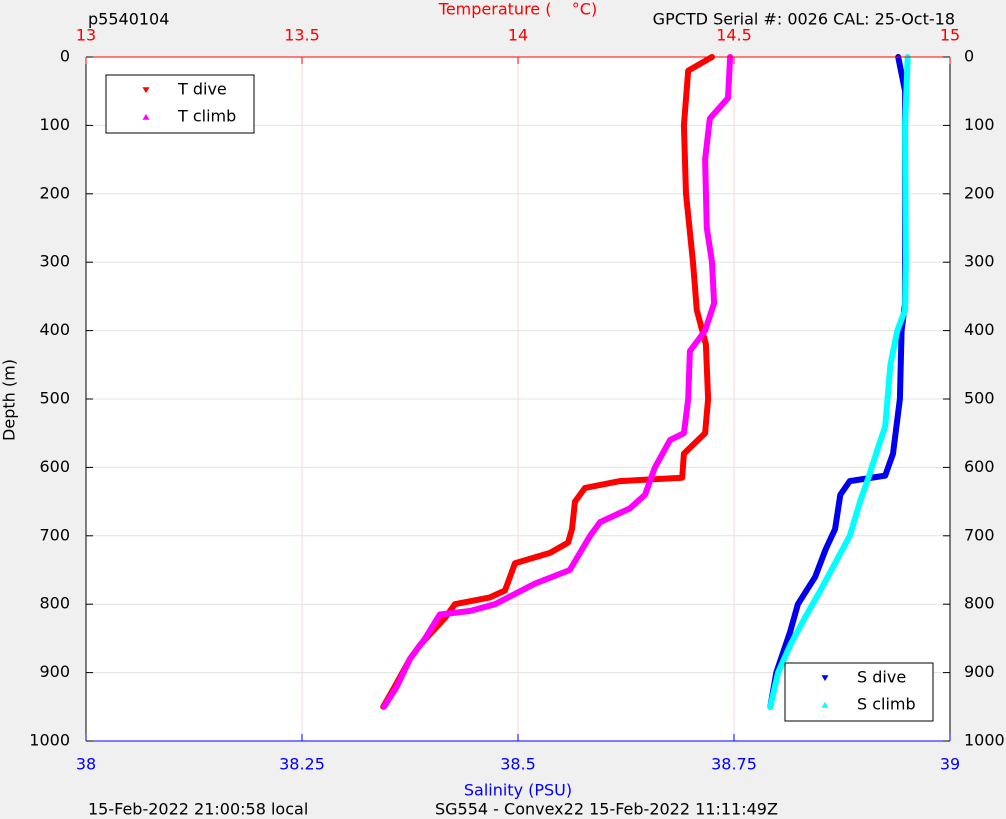 The height and width of the screenshot is (819, 1006). Describe the element at coordinates (54, 534) in the screenshot. I see `y-tick-label: 700` at that location.